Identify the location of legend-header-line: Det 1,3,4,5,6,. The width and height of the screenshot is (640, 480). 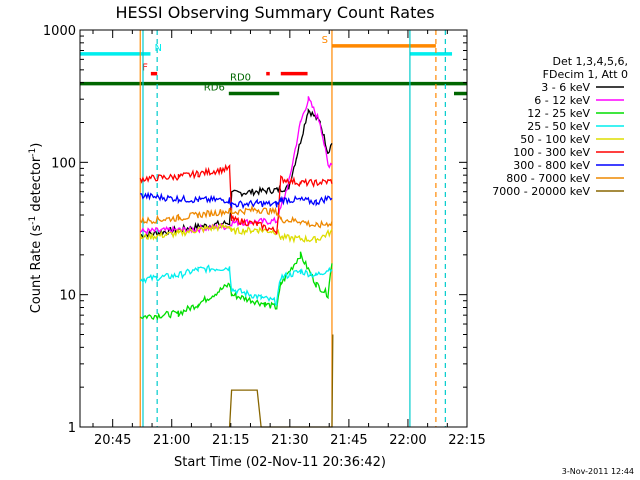
(590, 61).